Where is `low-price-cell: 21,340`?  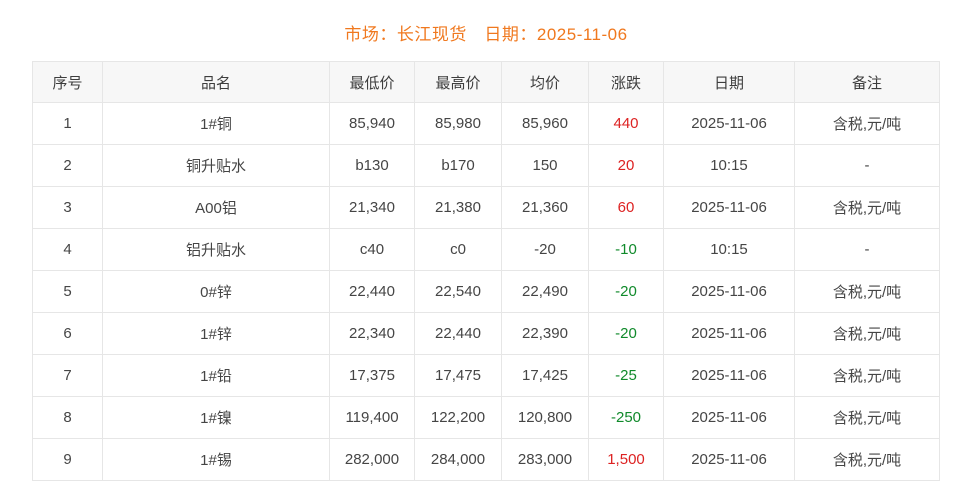
low-price-cell: 21,340 is located at coordinates (372, 207).